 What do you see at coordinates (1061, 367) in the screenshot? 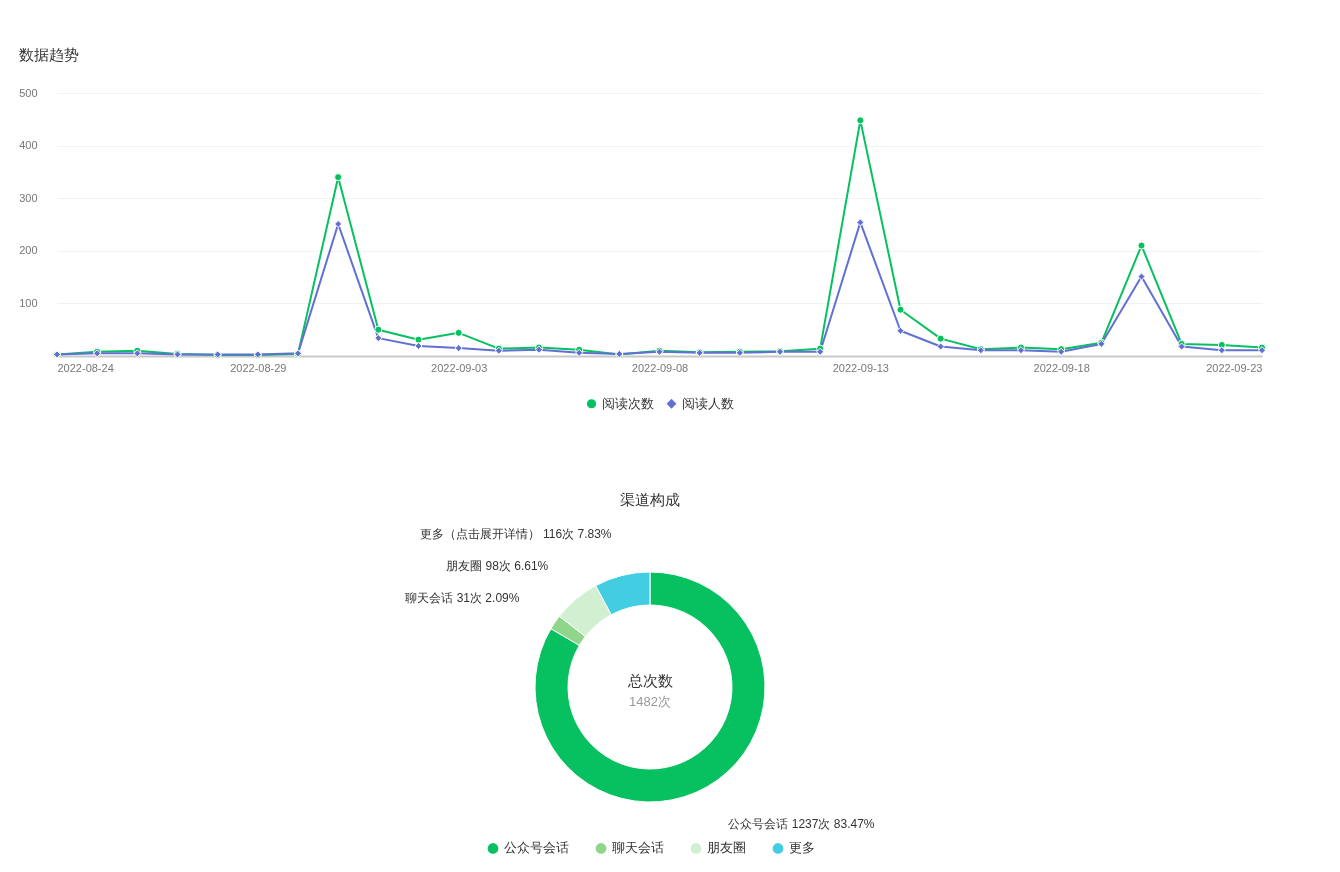
I see `x-tick-label: 2022-09-18` at bounding box center [1061, 367].